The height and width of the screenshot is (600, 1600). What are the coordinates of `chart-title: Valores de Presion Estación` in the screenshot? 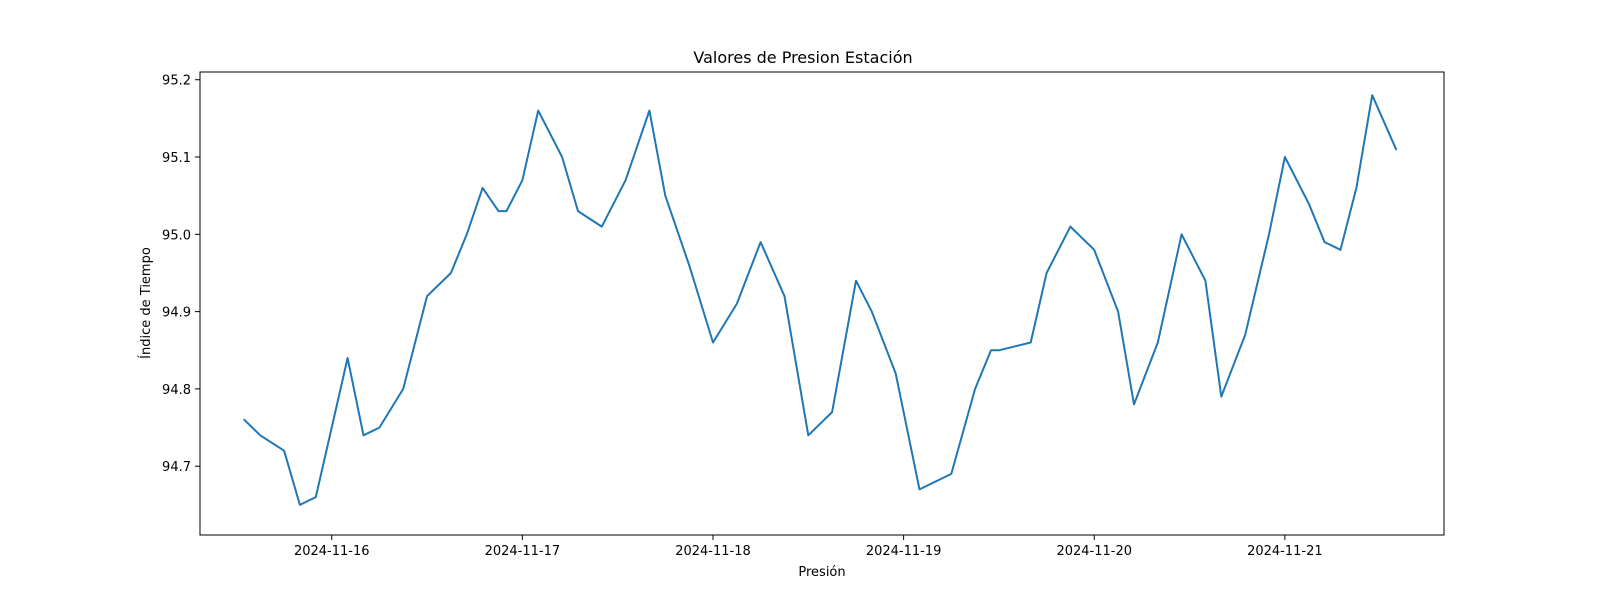 It's located at (802, 57).